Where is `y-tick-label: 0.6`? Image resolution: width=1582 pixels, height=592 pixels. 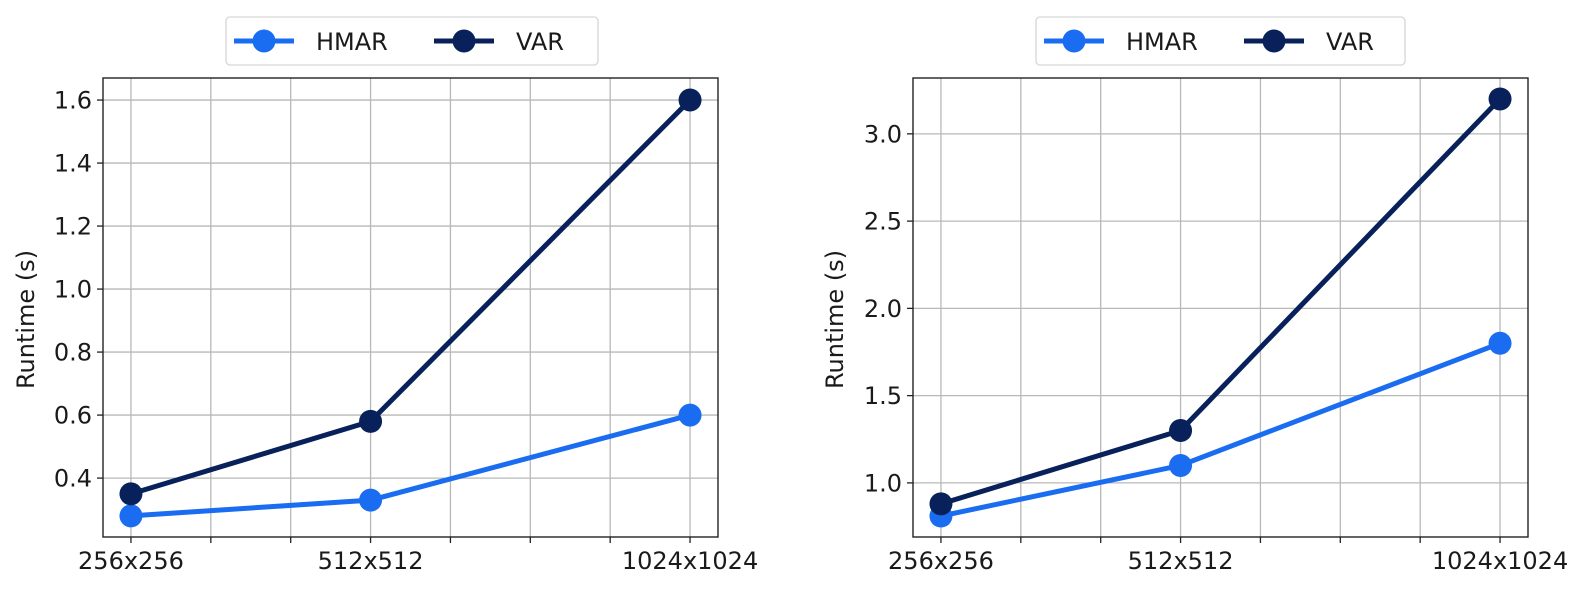
y-tick-label: 0.6 is located at coordinates (73, 416).